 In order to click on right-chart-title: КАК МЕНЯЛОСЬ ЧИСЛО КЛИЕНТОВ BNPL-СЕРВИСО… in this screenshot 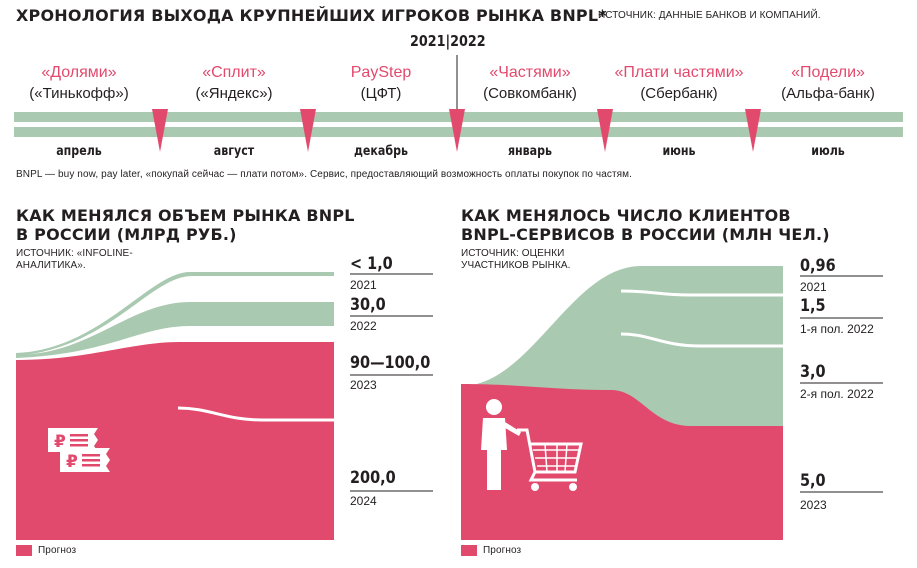, I will do `click(645, 225)`.